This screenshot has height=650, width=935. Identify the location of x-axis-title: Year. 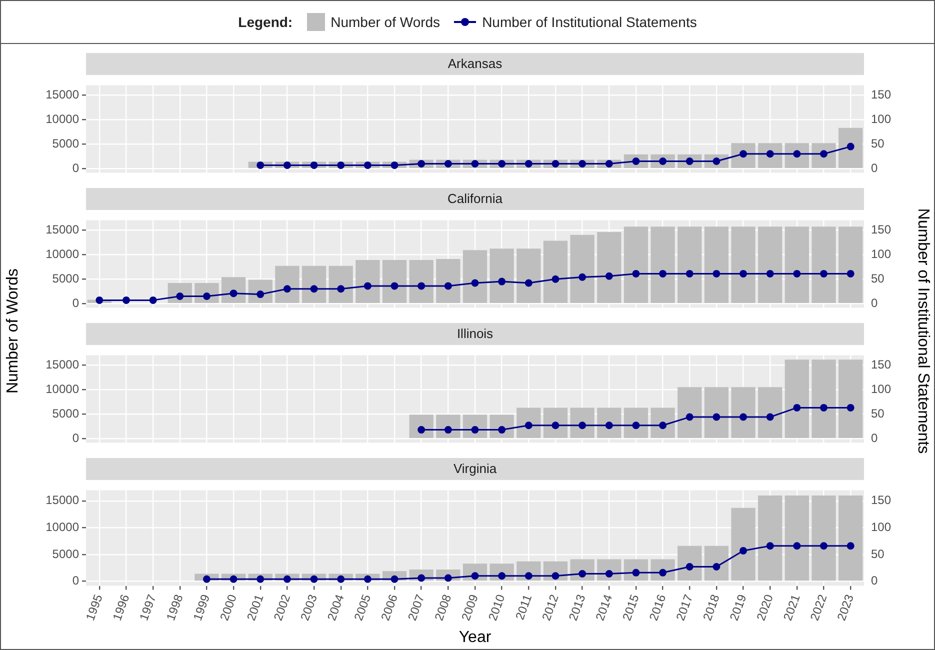
(475, 637).